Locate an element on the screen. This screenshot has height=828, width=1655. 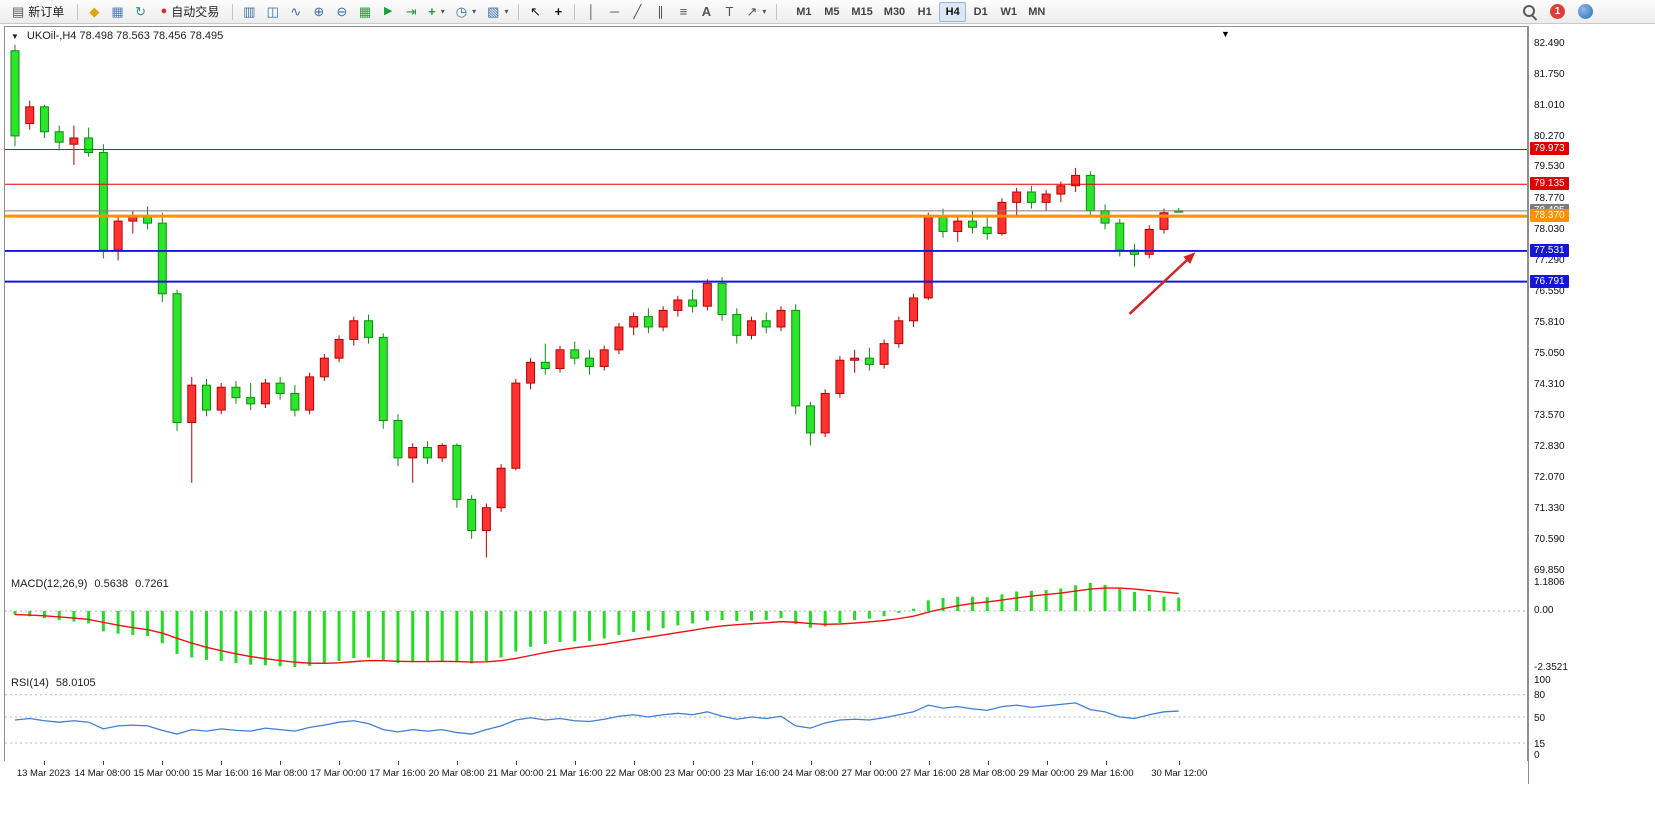
zoom-out-button: ⊖ is located at coordinates (342, 12).